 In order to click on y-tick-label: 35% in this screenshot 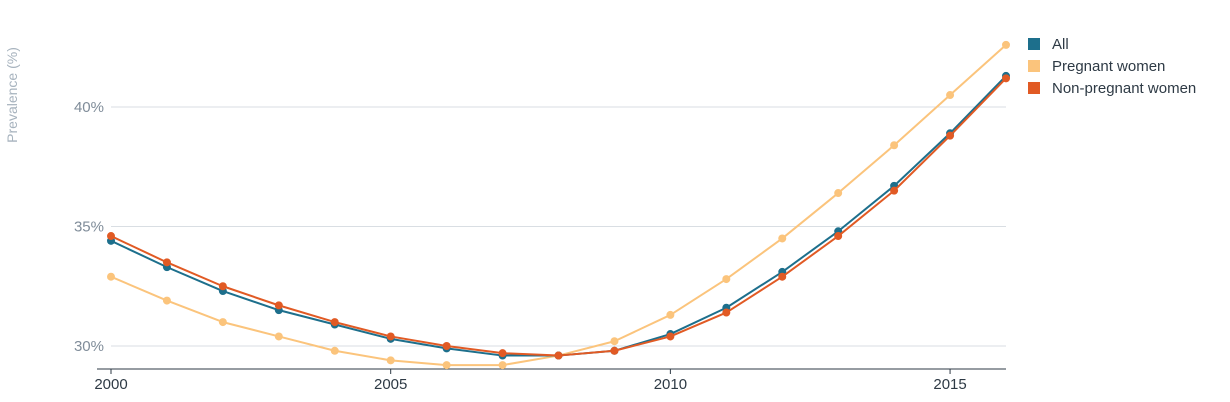, I will do `click(89, 227)`.